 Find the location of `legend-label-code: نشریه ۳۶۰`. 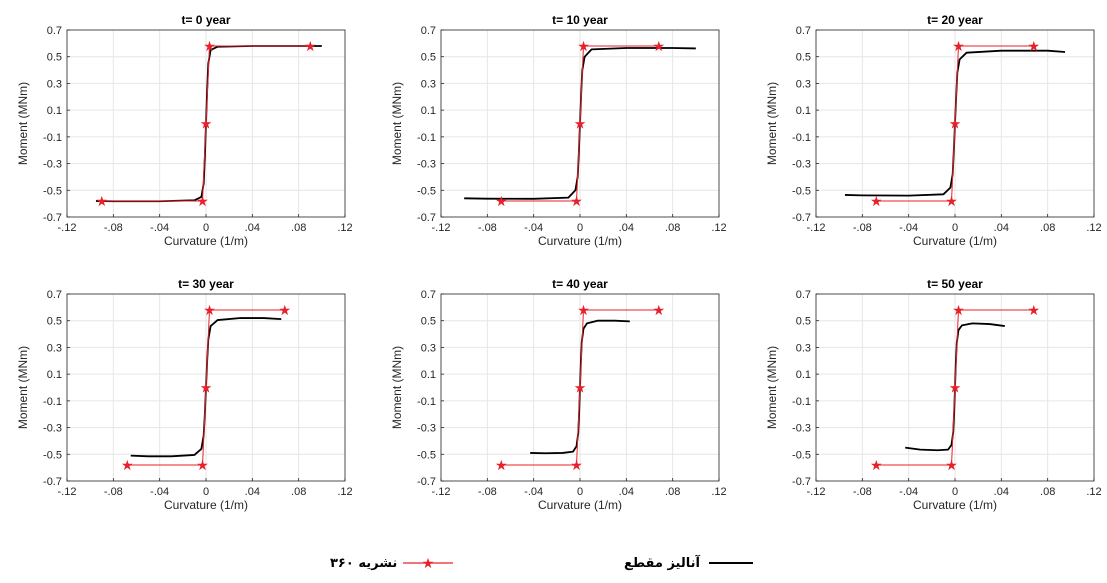

legend-label-code: نشریه ۳۶۰ is located at coordinates (364, 563).